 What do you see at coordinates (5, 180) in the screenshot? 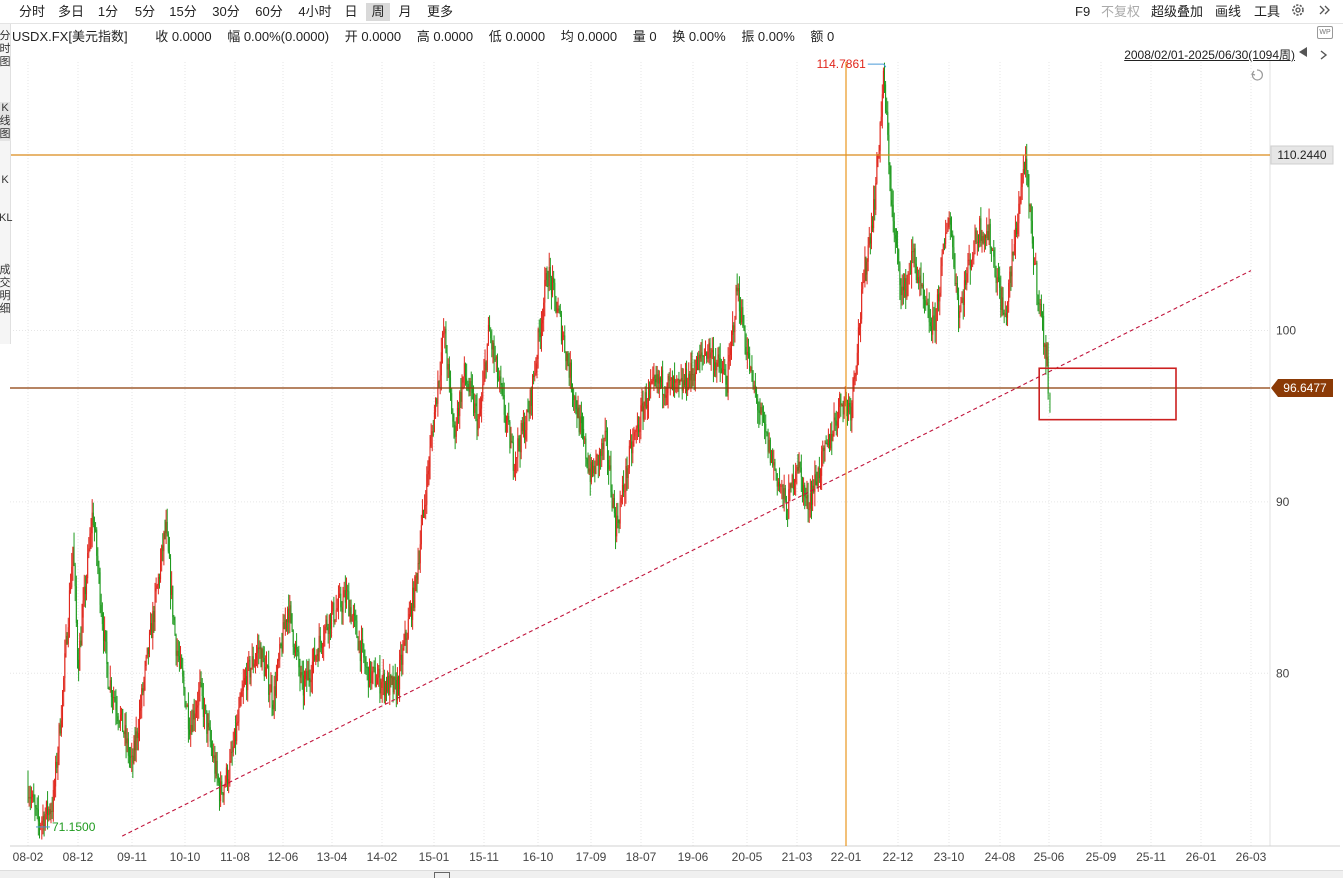
I see `nav-tab-k: K` at bounding box center [5, 180].